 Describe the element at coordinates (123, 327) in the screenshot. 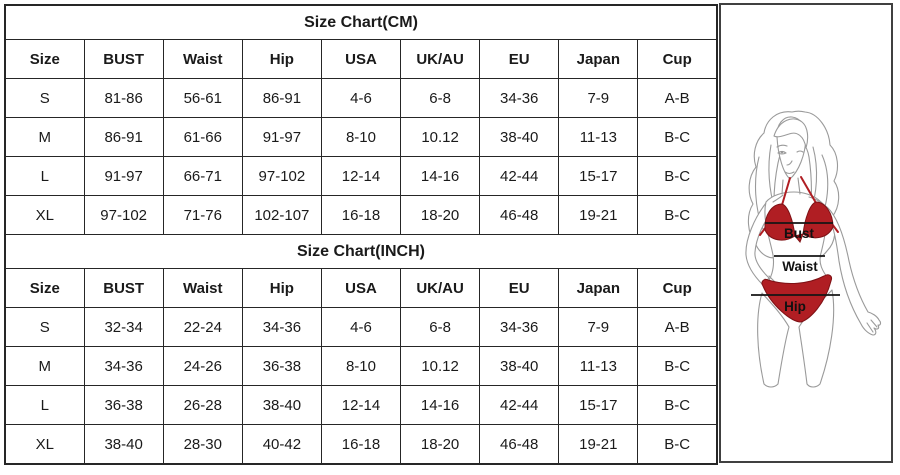

I see `value-cell: 32-34` at that location.